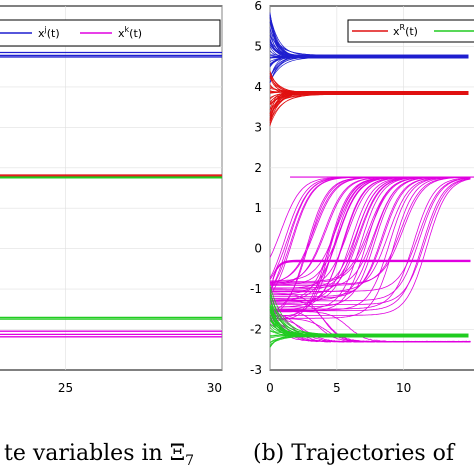 This screenshot has height=474, width=474. What do you see at coordinates (405, 30) in the screenshot?
I see `right-legend-label-r: xR(t)` at bounding box center [405, 30].